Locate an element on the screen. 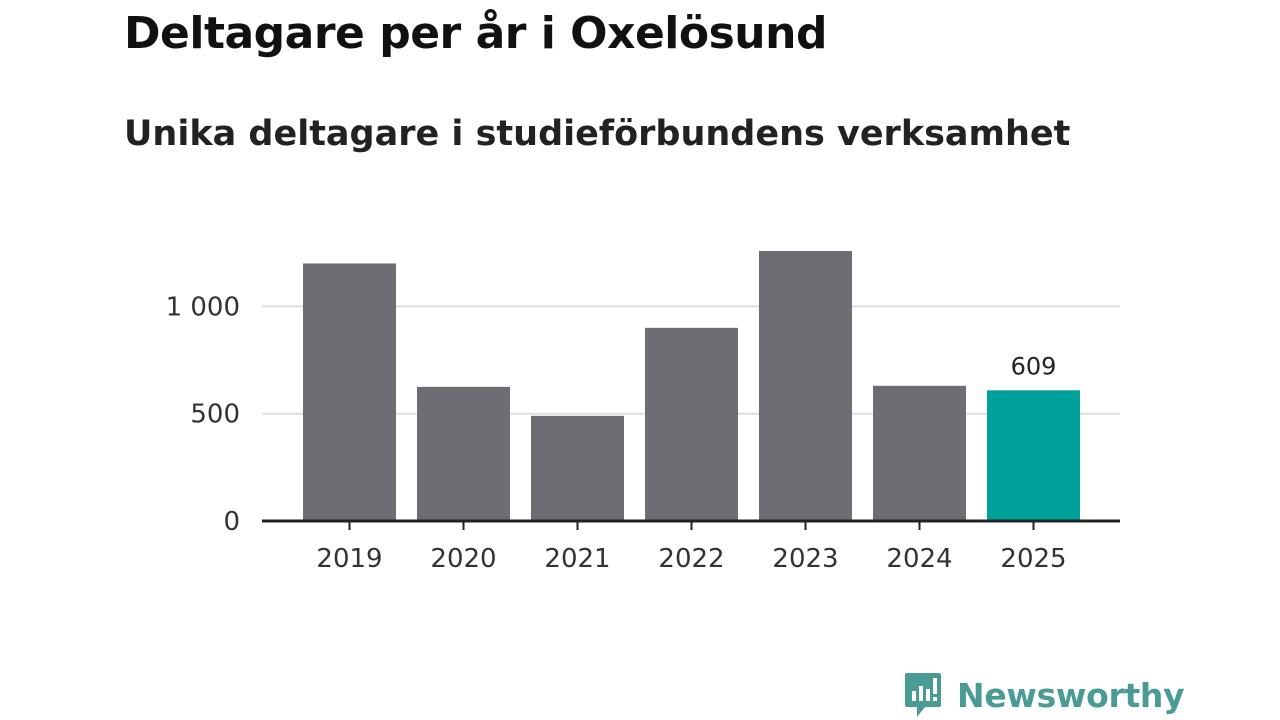 The width and height of the screenshot is (1280, 720). y-tick-label: 500 is located at coordinates (215, 415).